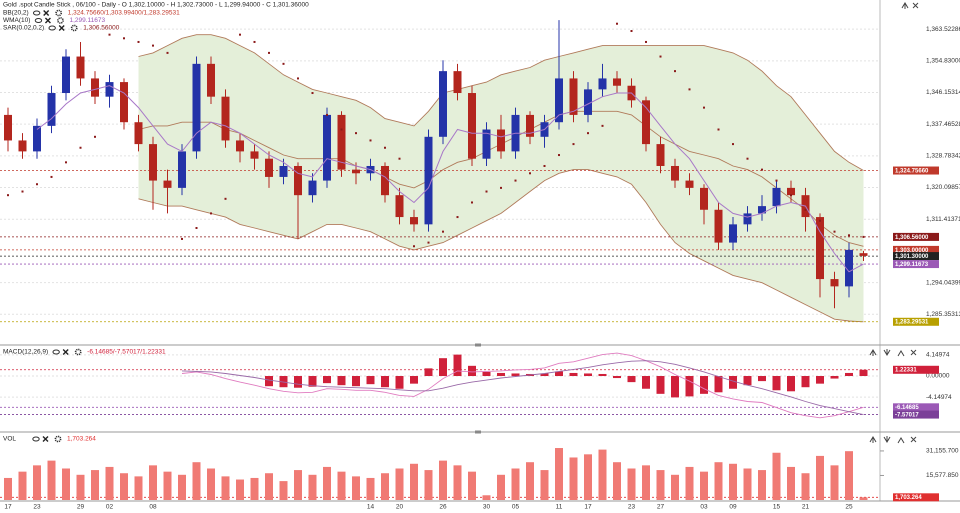 The width and height of the screenshot is (960, 513). I want to click on indicator-readout: 1,306.56000, so click(101, 28).